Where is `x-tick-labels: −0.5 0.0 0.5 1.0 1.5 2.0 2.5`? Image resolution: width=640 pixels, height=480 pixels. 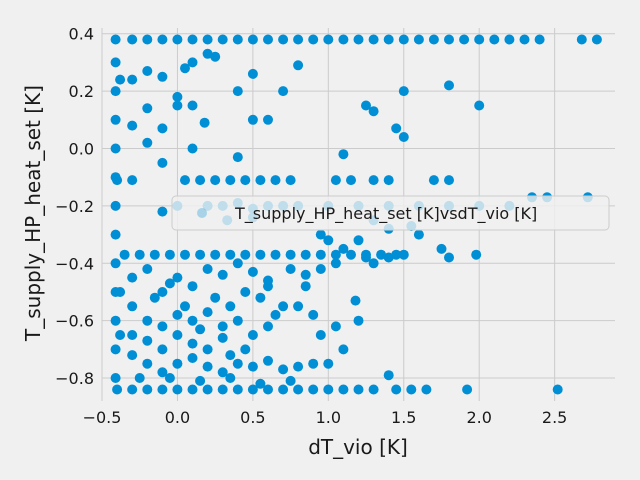 x-tick-labels: −0.5 0.0 0.5 1.0 1.5 2.0 2.5 is located at coordinates (325, 417).